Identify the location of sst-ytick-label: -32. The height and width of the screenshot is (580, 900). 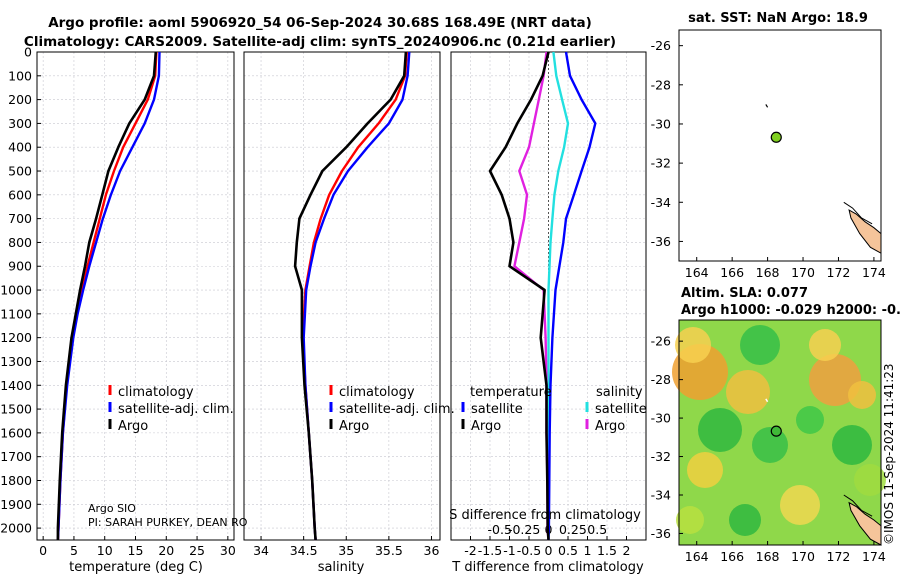
(661, 163).